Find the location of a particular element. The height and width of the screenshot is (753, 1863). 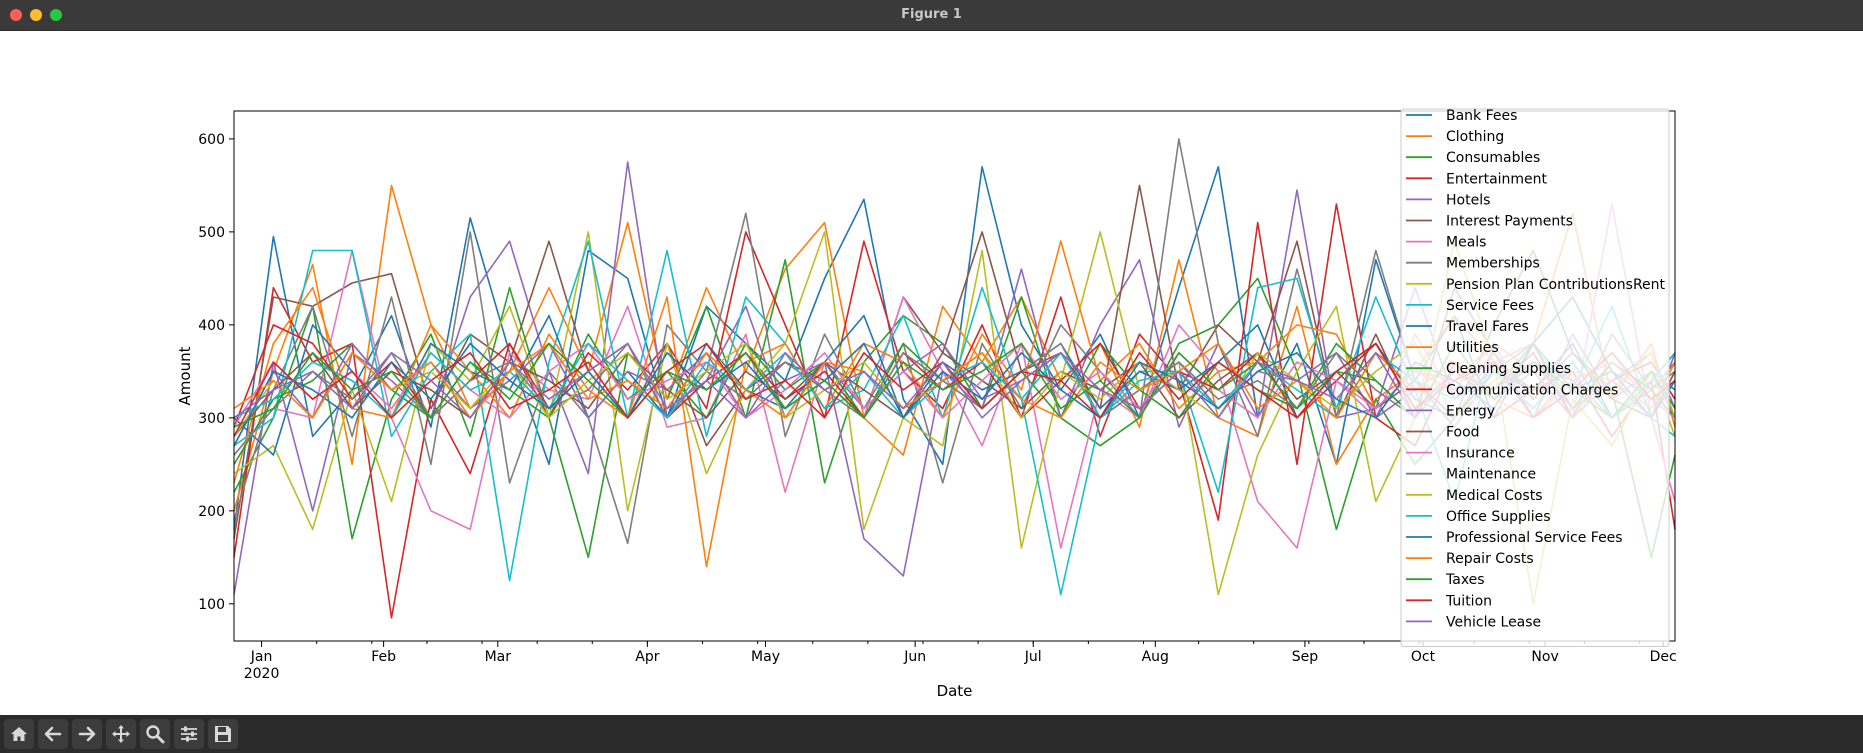

legend-label: Professional Service Fees is located at coordinates (1534, 538).